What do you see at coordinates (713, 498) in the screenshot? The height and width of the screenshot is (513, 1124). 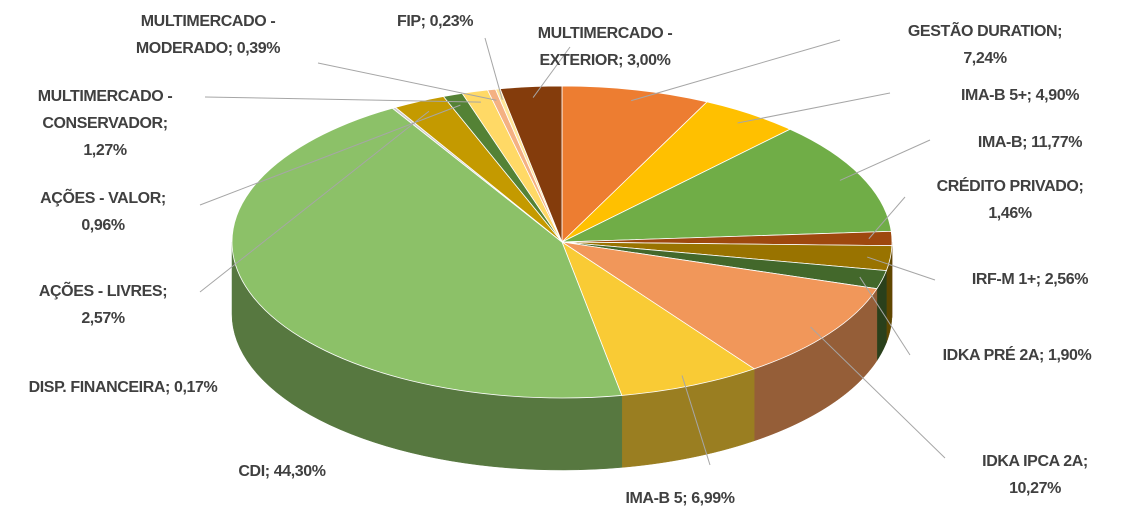 I see `value-label: 6,99%` at bounding box center [713, 498].